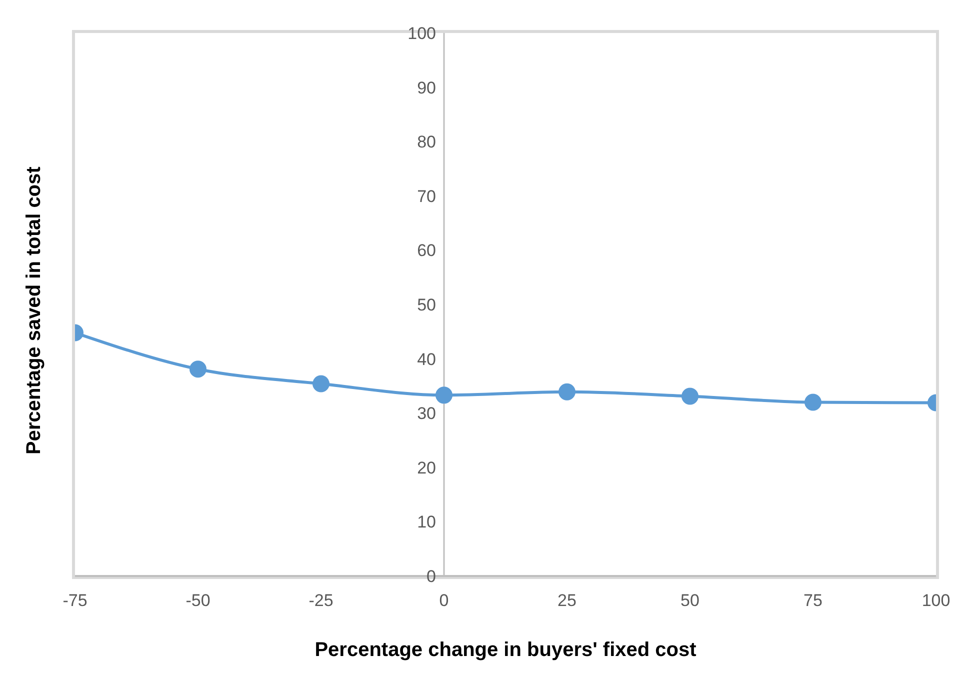 The image size is (972, 691). I want to click on y-tick-label: 40, so click(426, 359).